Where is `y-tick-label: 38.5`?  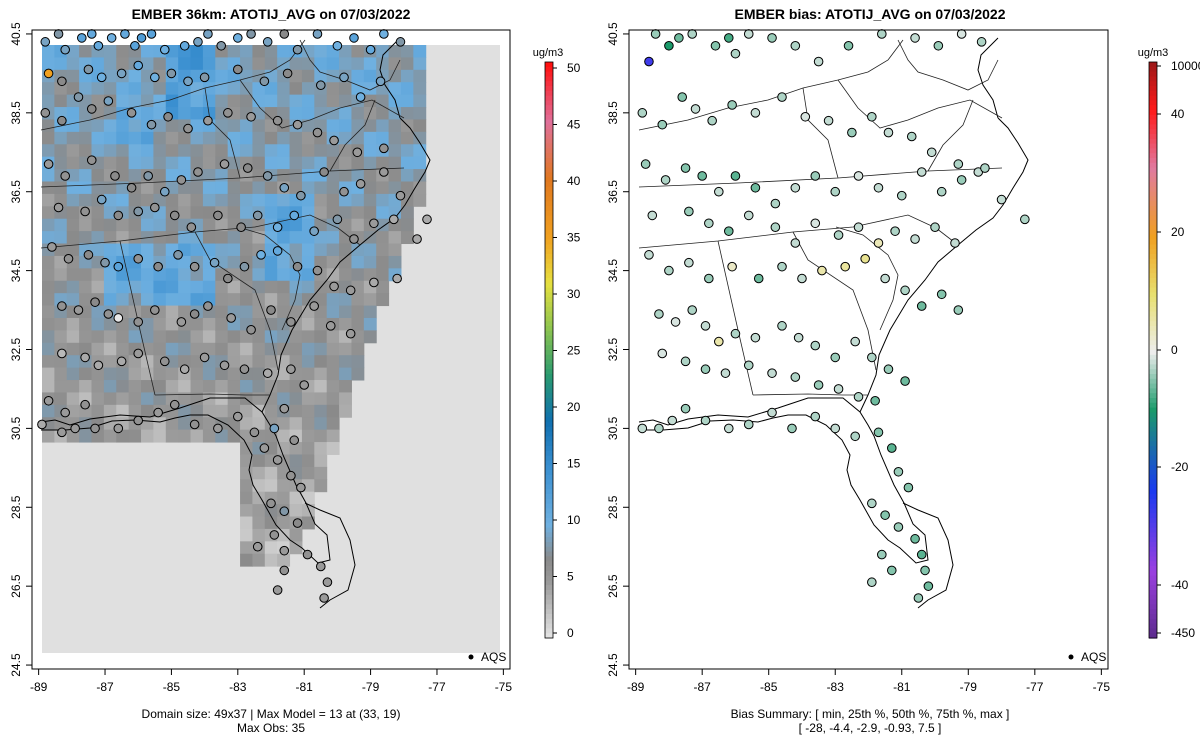
y-tick-label: 38.5 is located at coordinates (16, 113).